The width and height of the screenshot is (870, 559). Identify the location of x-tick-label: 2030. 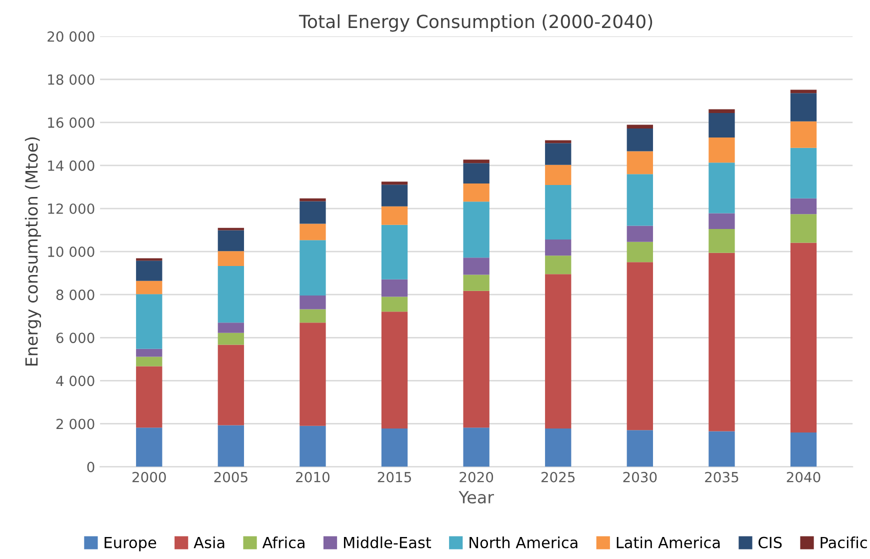
(640, 477).